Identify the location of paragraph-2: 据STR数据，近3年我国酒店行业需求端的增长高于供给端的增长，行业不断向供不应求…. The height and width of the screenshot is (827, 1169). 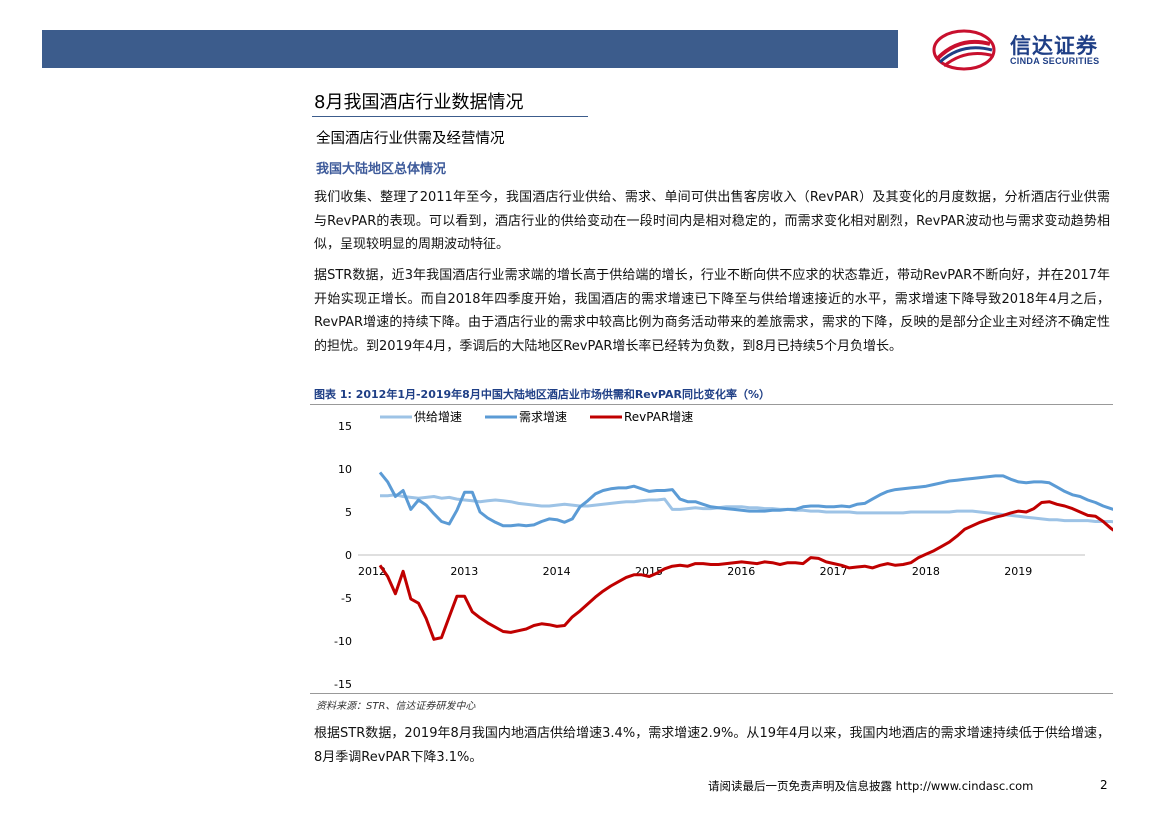
(712, 311).